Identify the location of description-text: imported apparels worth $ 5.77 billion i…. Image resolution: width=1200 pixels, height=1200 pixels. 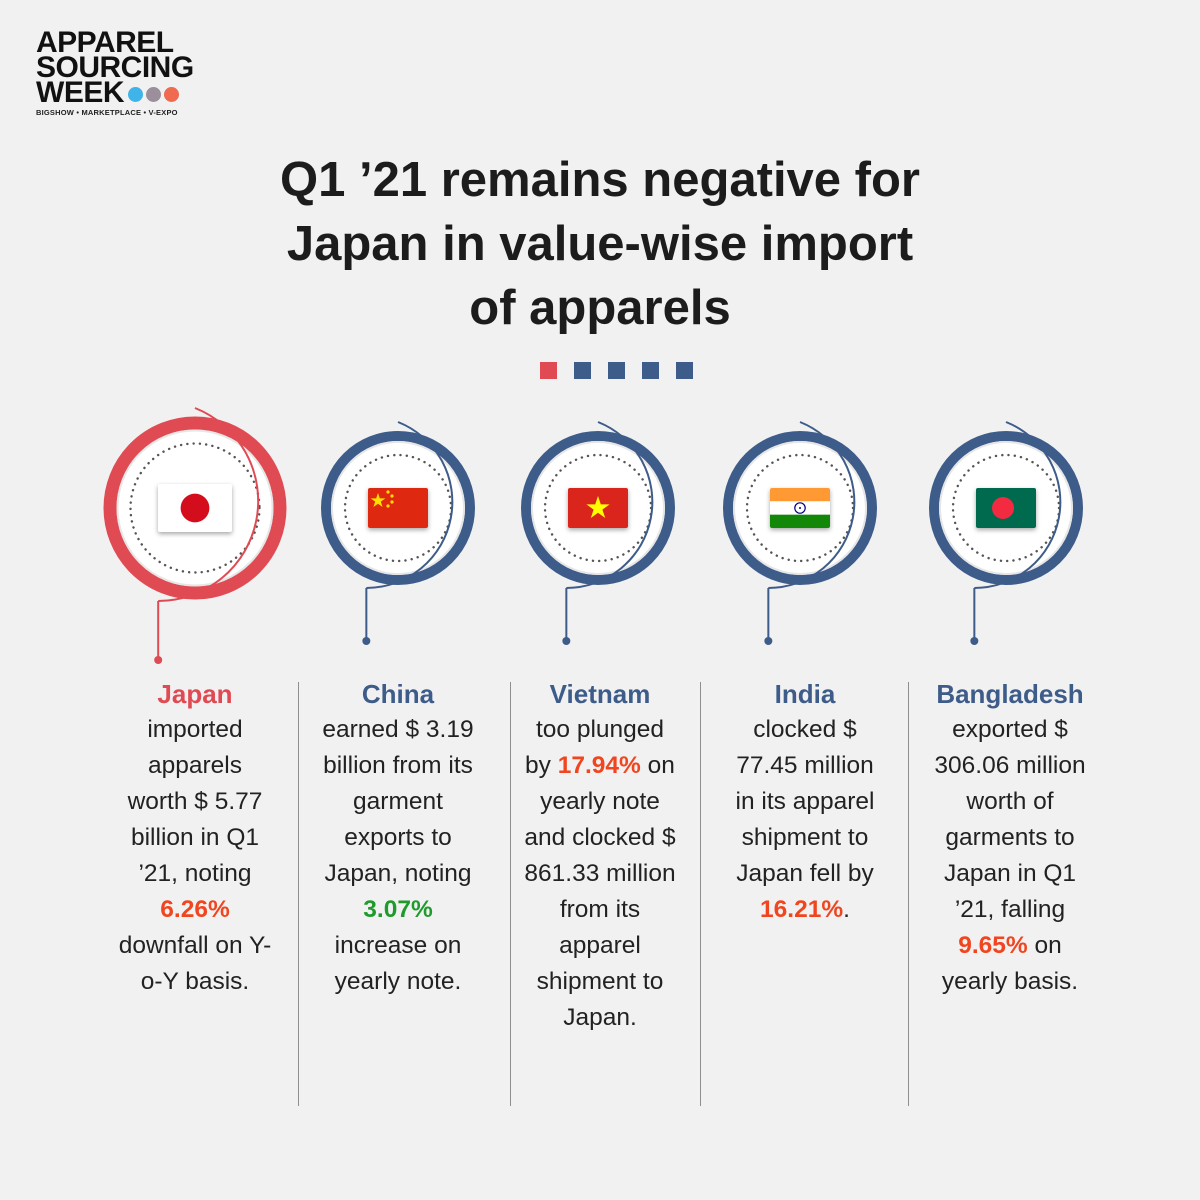
(195, 801).